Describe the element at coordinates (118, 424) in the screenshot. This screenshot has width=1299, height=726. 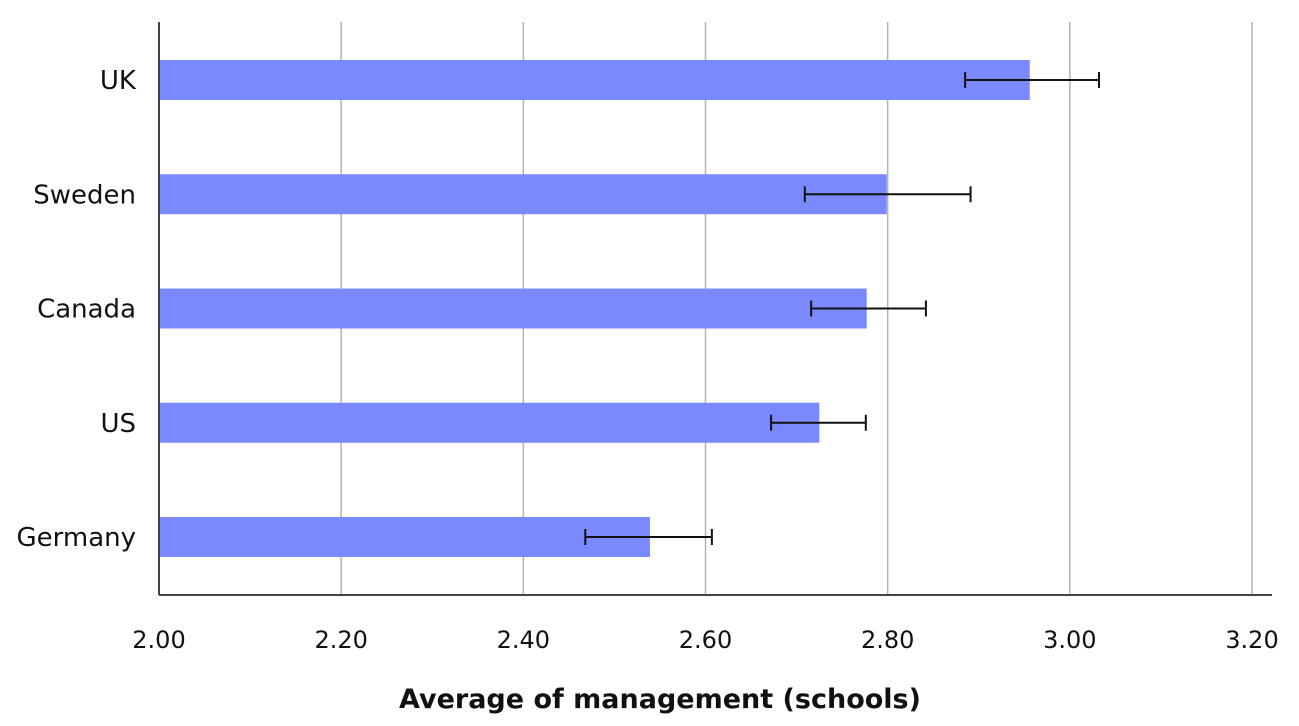
I see `category-label: US` at that location.